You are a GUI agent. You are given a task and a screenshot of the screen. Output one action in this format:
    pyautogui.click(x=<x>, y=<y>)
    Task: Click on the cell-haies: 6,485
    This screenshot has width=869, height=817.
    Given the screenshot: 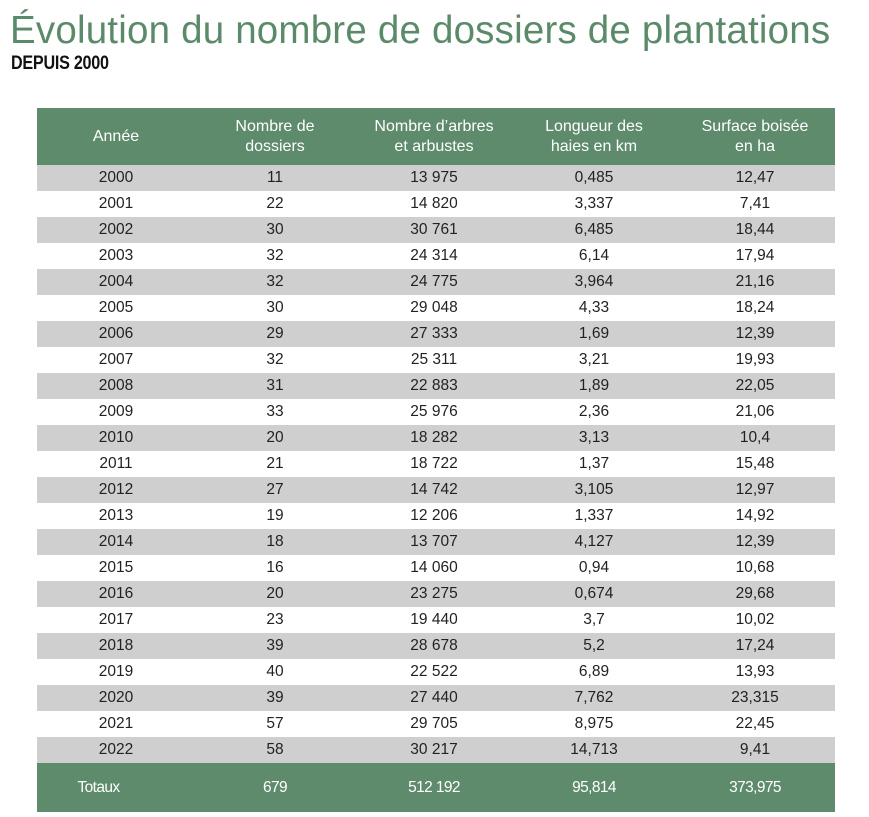 What is the action you would take?
    pyautogui.click(x=594, y=230)
    